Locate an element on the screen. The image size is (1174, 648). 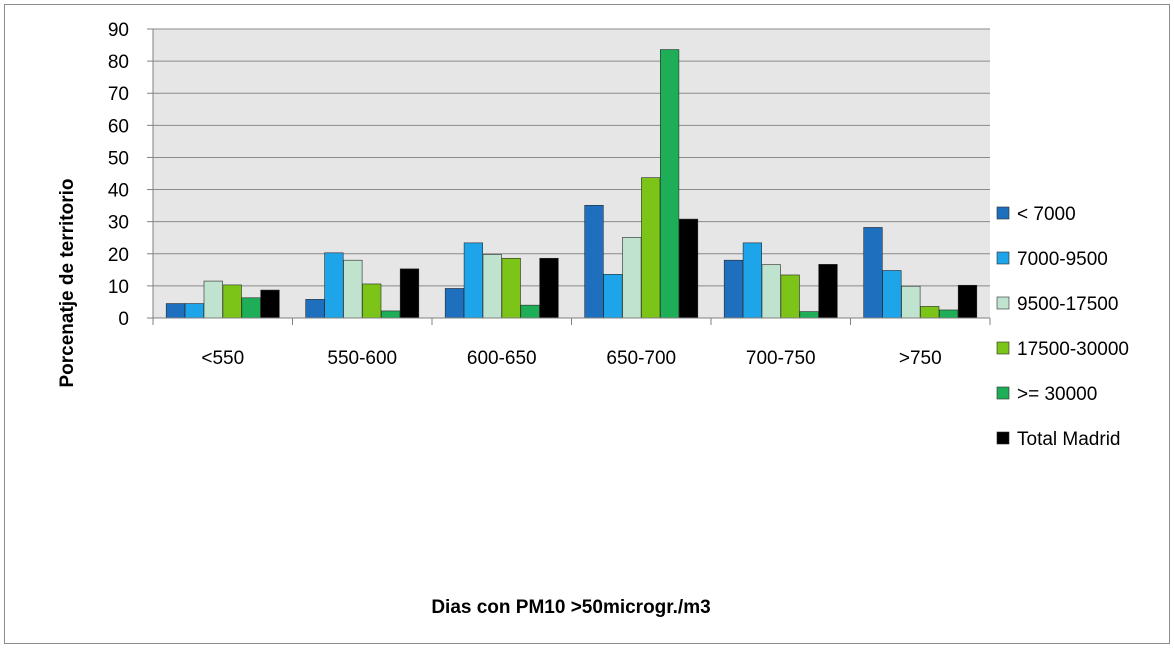
y-tick-label: 60 is located at coordinates (118, 126).